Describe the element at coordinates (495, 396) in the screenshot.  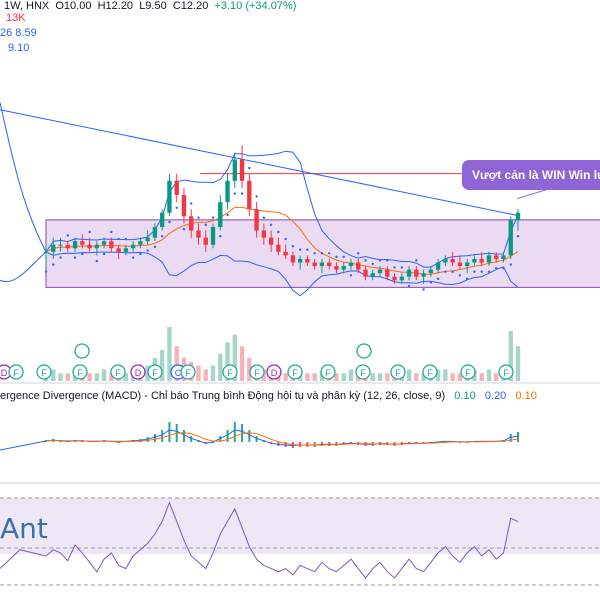
I see `macd-value-2: 0.20` at that location.